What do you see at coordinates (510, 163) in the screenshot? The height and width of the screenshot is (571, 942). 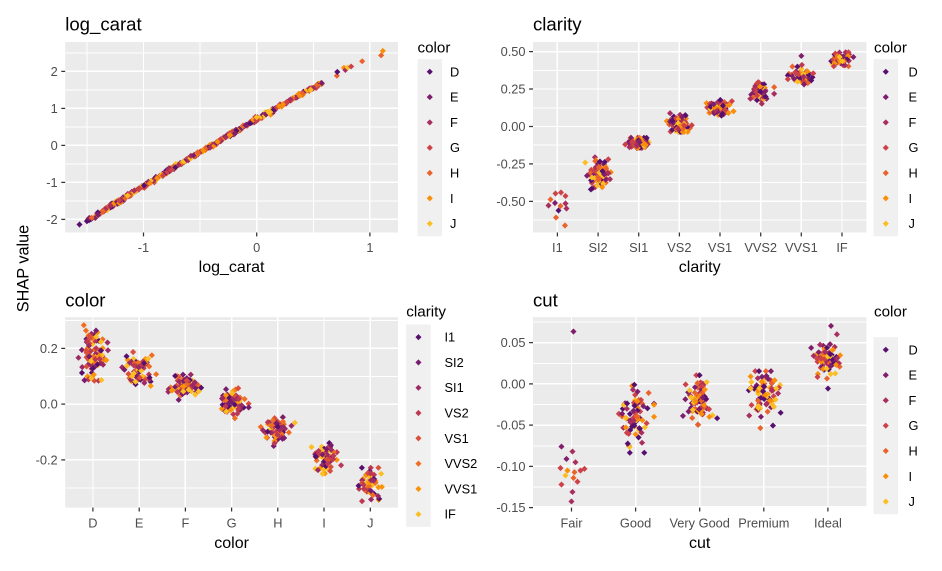 I see `svg-text: -0.25` at bounding box center [510, 163].